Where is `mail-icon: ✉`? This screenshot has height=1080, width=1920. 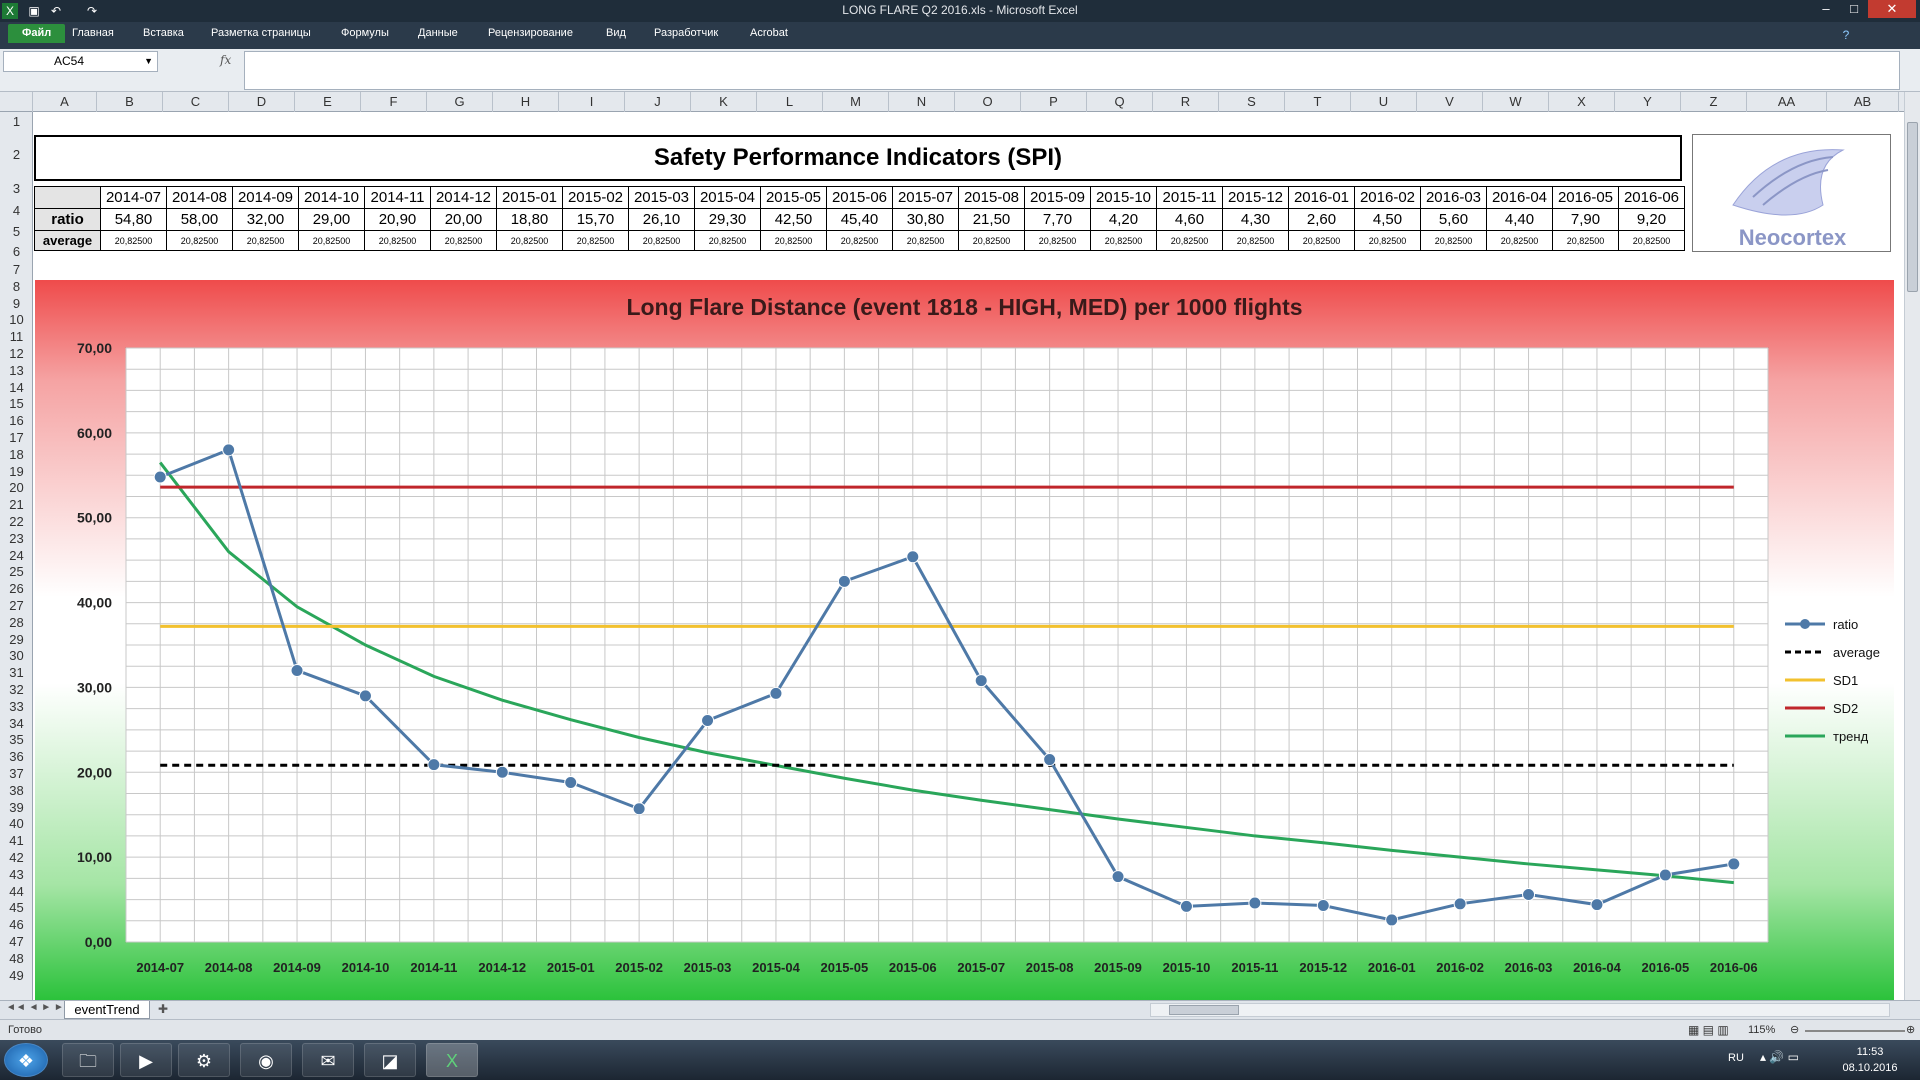 mail-icon: ✉ is located at coordinates (328, 1060).